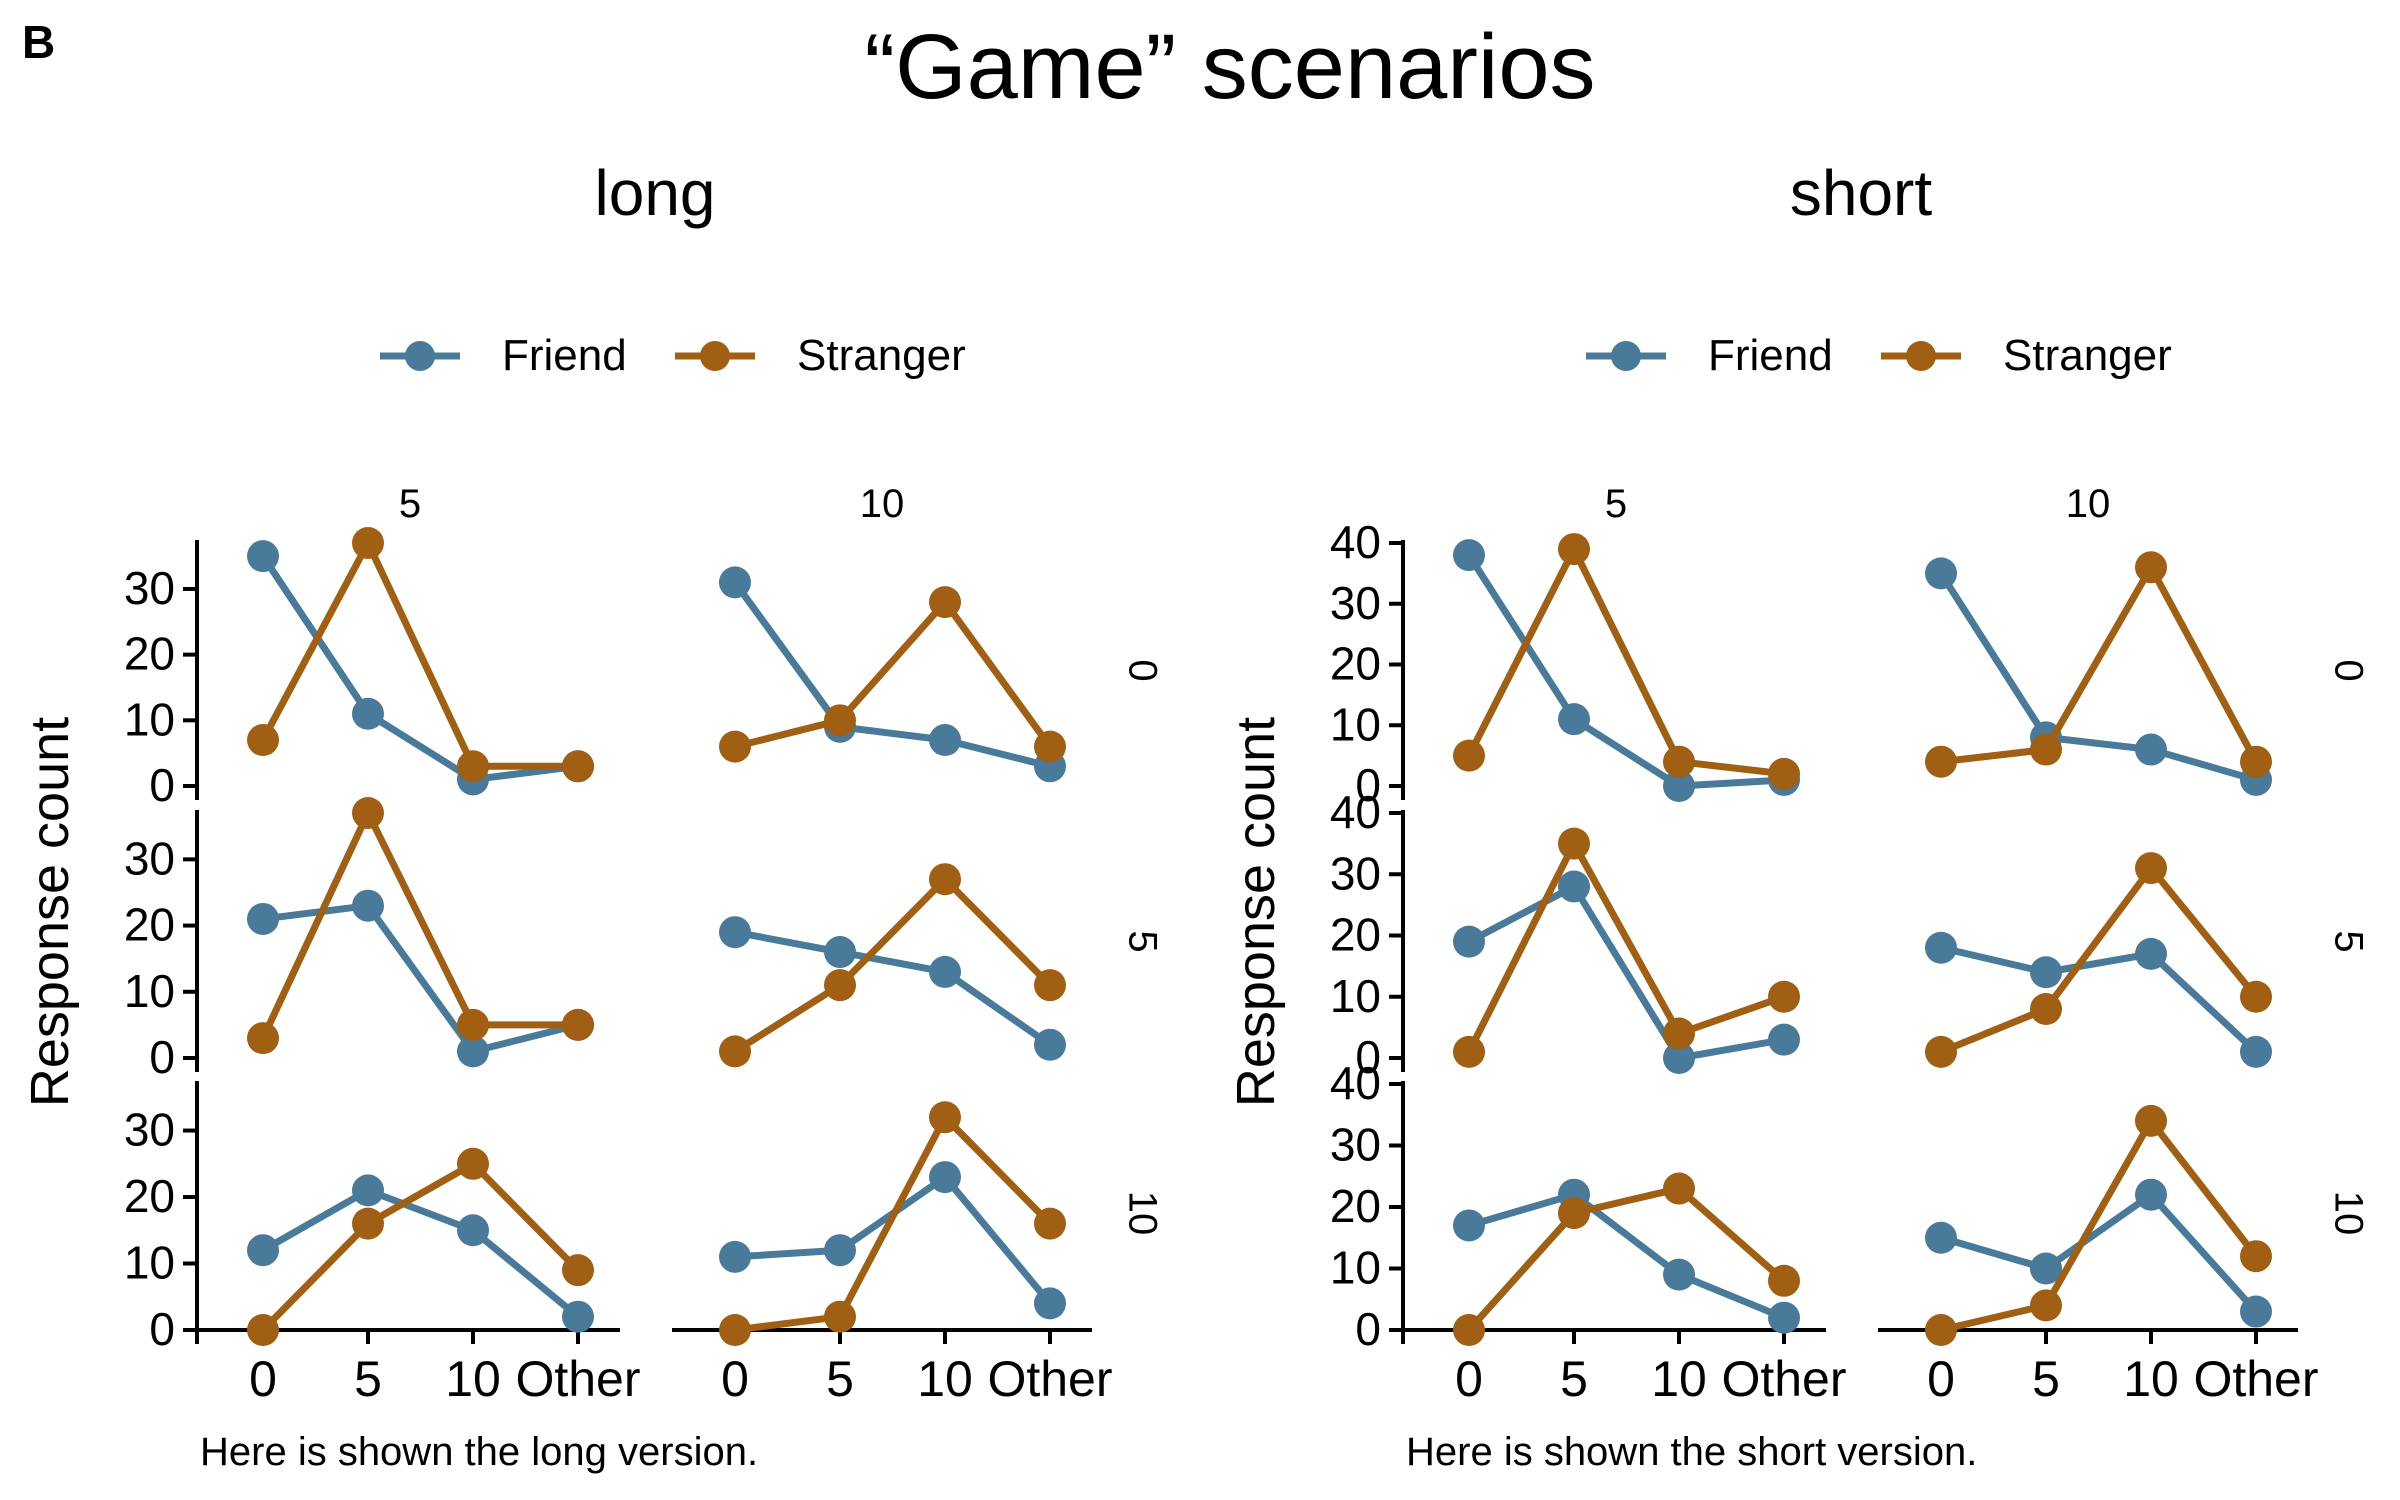 The height and width of the screenshot is (1500, 2400). I want to click on figure-title: “Game” scenarios, so click(1229, 67).